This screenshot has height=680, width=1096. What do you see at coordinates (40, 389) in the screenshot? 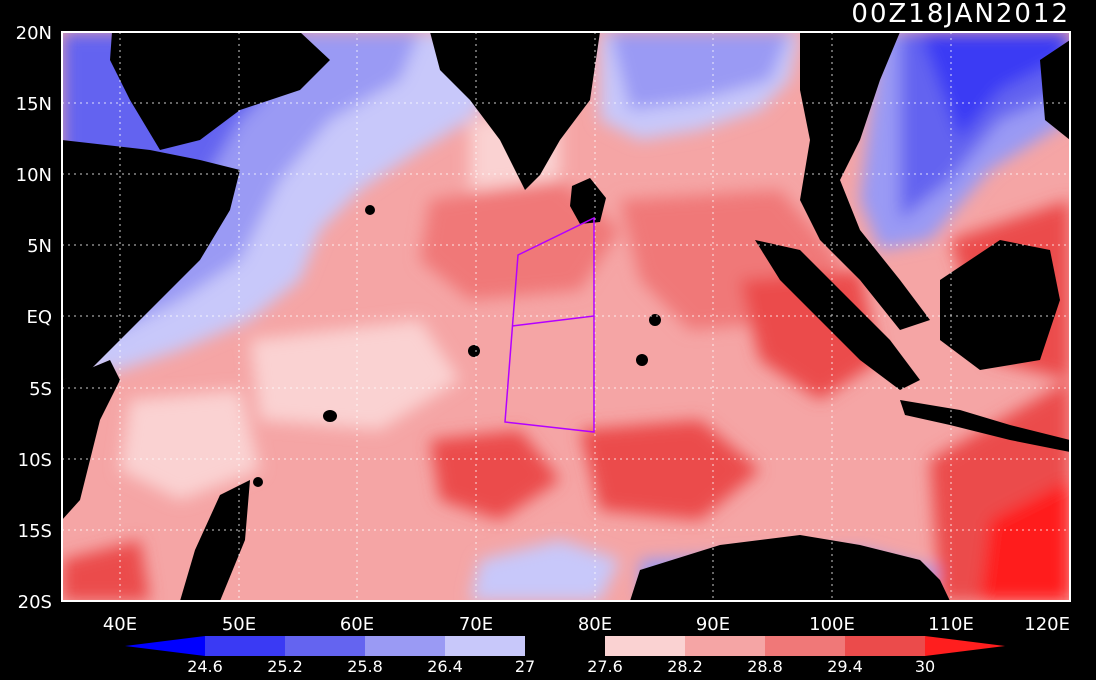
I see `lat-tick-label: 5S` at bounding box center [40, 389].